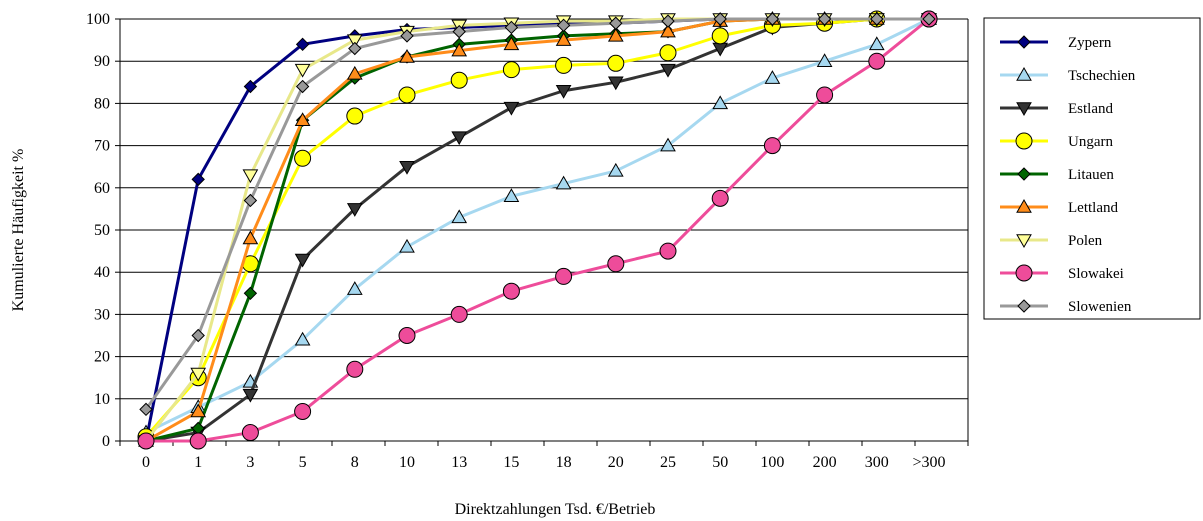 The image size is (1203, 521). What do you see at coordinates (544, 462) in the screenshot?
I see `x-axis-ticks: 0 1 3 5 8 10 13 15 18 20 25 50 100 200 300 >300` at bounding box center [544, 462].